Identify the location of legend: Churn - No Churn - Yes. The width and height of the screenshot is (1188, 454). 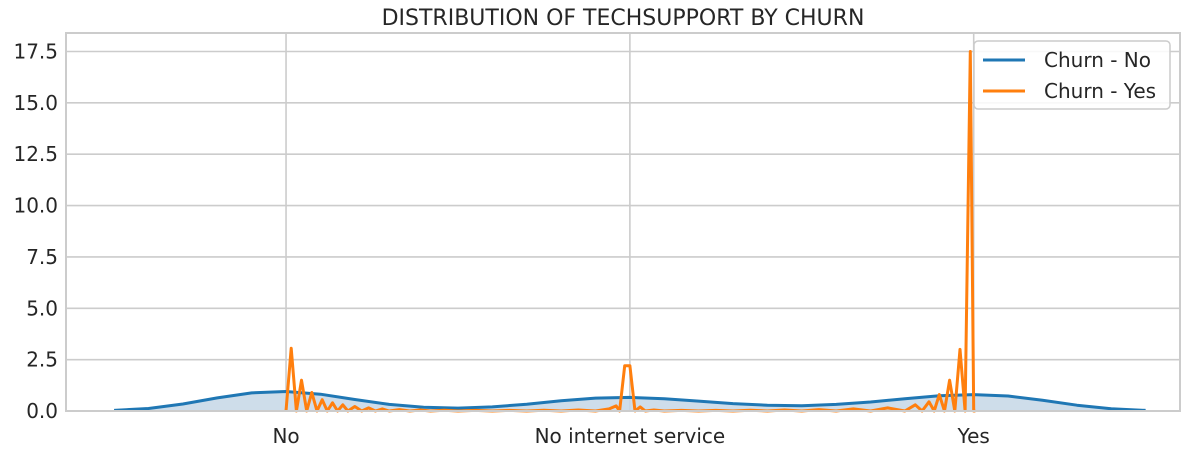
(1072, 75).